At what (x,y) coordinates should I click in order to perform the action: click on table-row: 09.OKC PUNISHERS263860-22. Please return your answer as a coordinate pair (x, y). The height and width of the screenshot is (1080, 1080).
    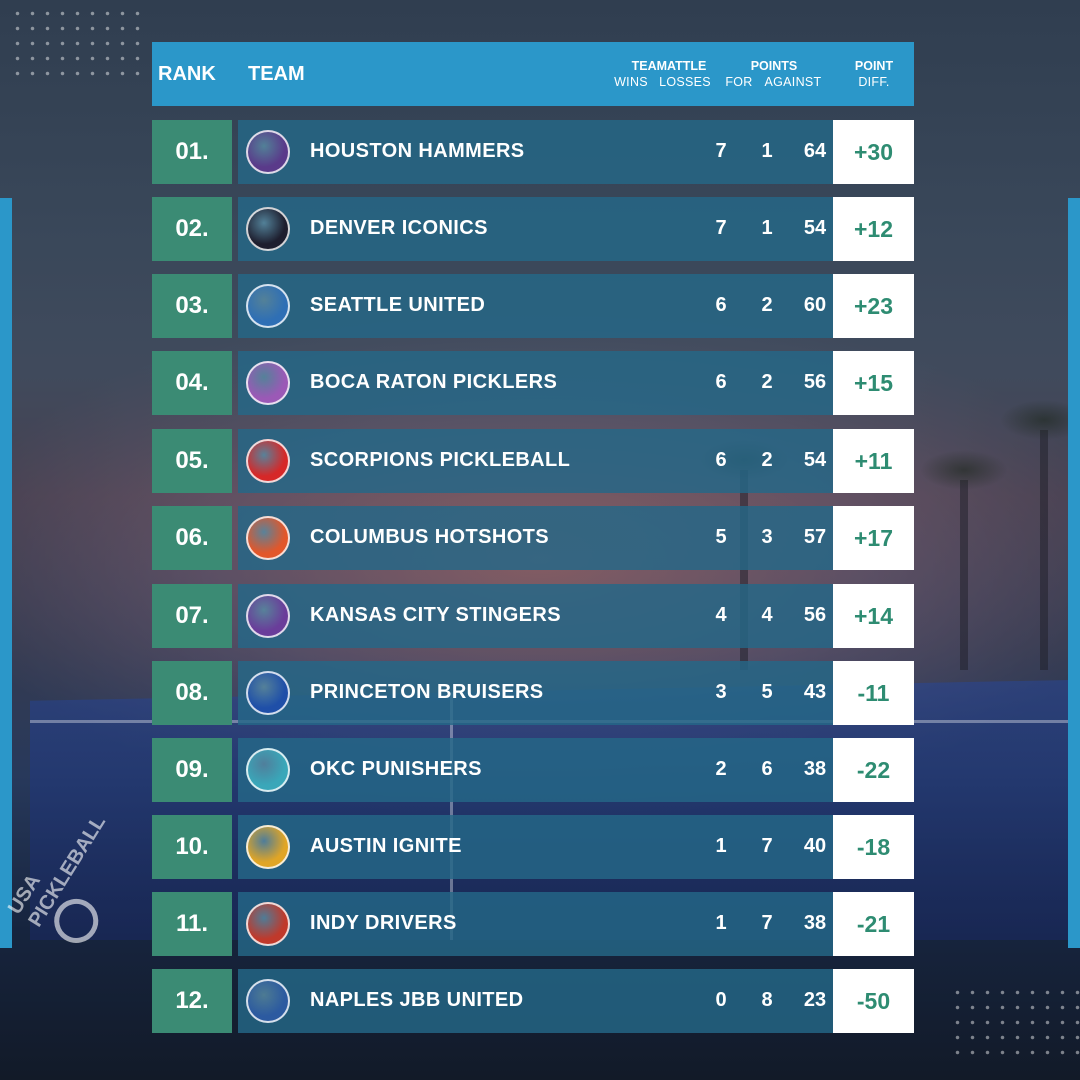
    Looking at the image, I should click on (533, 770).